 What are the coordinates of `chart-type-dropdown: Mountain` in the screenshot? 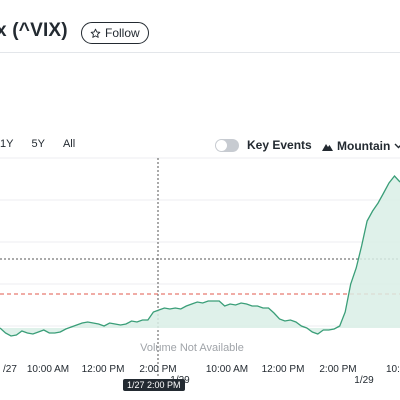 It's located at (361, 146).